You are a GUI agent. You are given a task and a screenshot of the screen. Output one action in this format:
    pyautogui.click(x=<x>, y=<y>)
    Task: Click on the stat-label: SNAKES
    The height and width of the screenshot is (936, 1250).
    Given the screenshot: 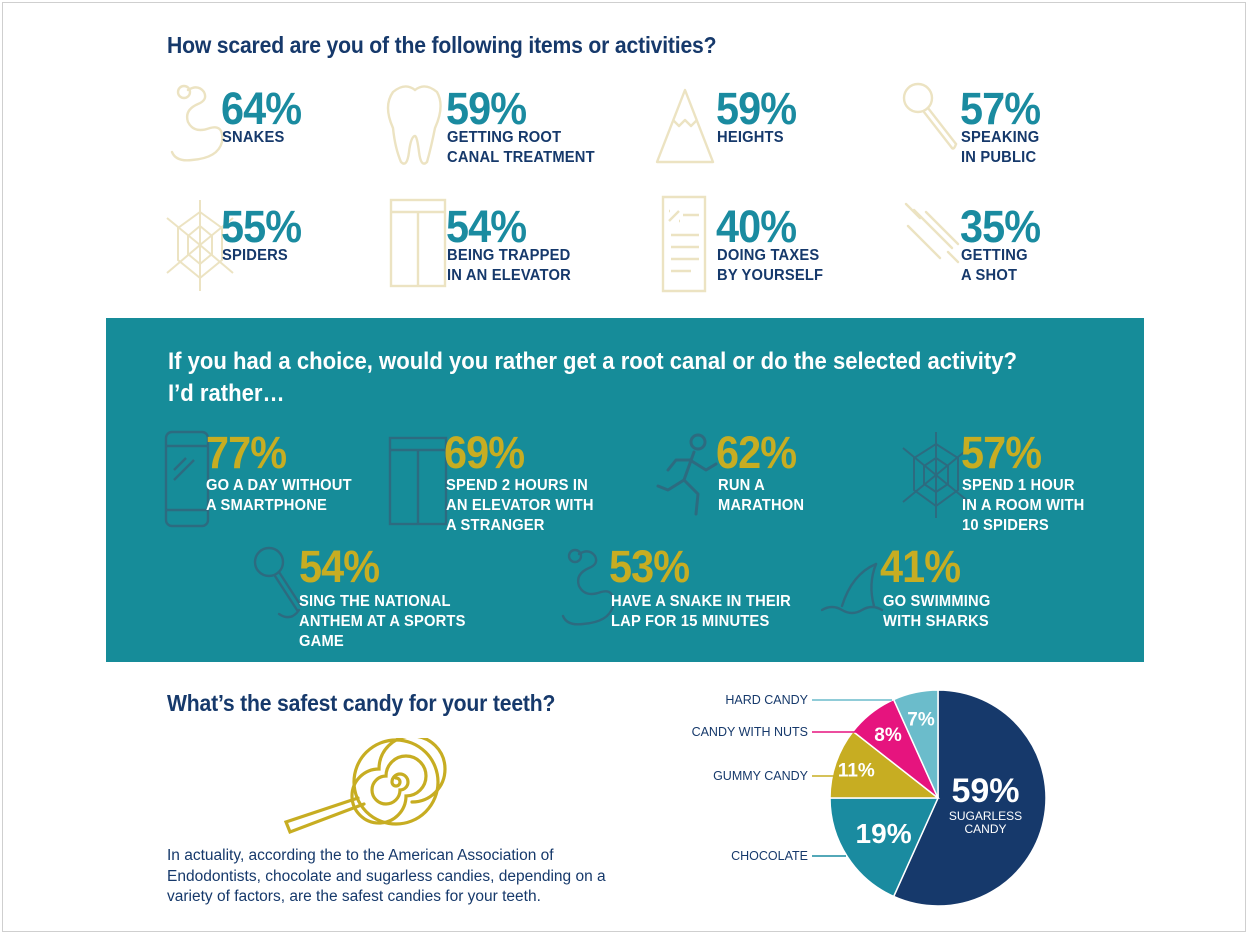 What is the action you would take?
    pyautogui.click(x=253, y=137)
    